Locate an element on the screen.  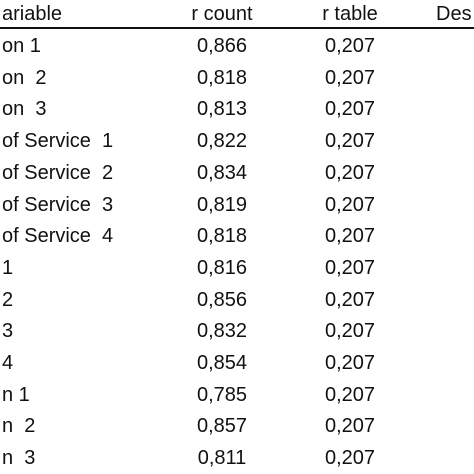
value-cell: 0,785 is located at coordinates (222, 394).